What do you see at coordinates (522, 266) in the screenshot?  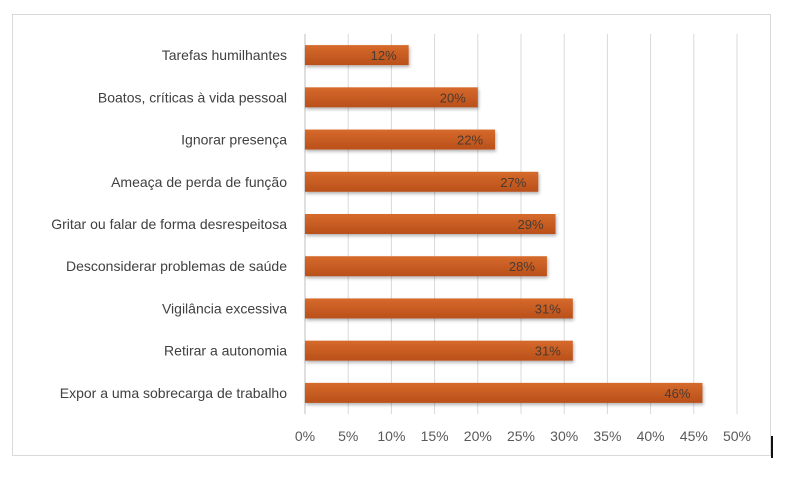 I see `data-label: 28%` at bounding box center [522, 266].